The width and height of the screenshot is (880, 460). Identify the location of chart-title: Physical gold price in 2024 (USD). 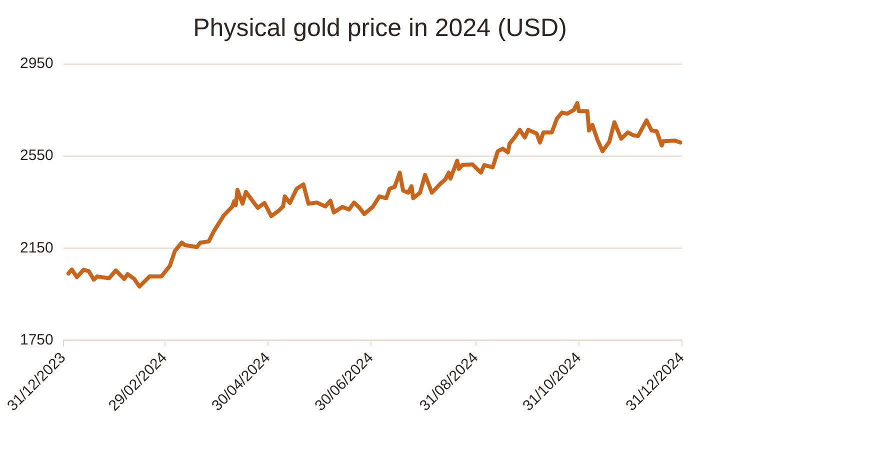
(380, 28).